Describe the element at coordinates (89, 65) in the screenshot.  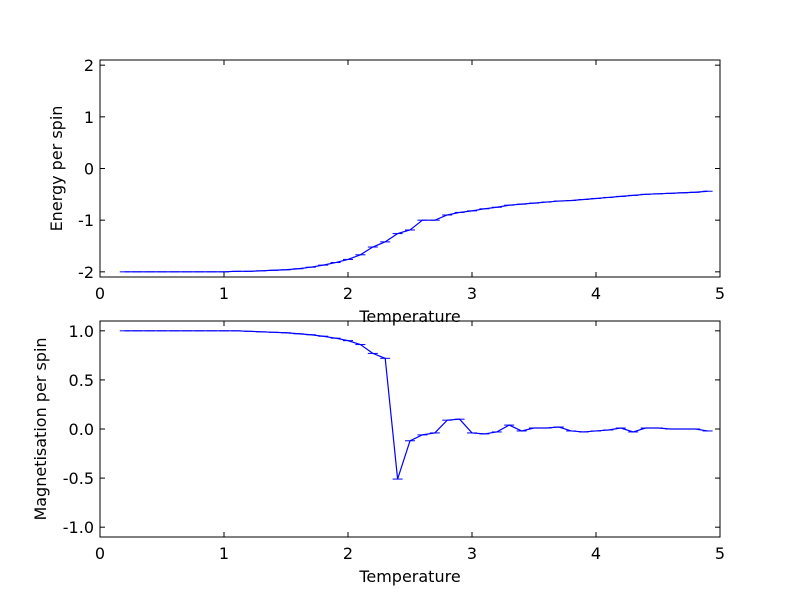
I see `y-tick-label: 2` at that location.